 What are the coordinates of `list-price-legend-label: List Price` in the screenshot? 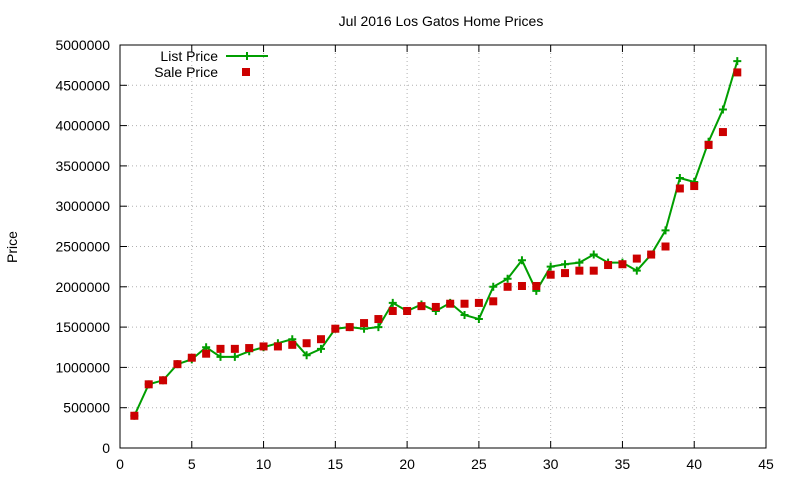 It's located at (189, 56).